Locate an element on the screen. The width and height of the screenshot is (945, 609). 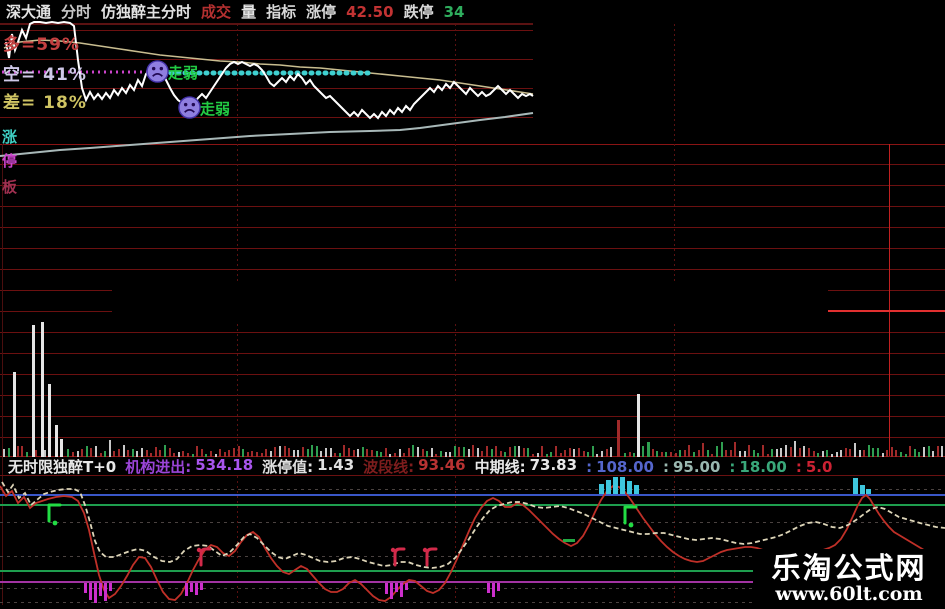
menu-item-3: 成交 is located at coordinates (216, 12).